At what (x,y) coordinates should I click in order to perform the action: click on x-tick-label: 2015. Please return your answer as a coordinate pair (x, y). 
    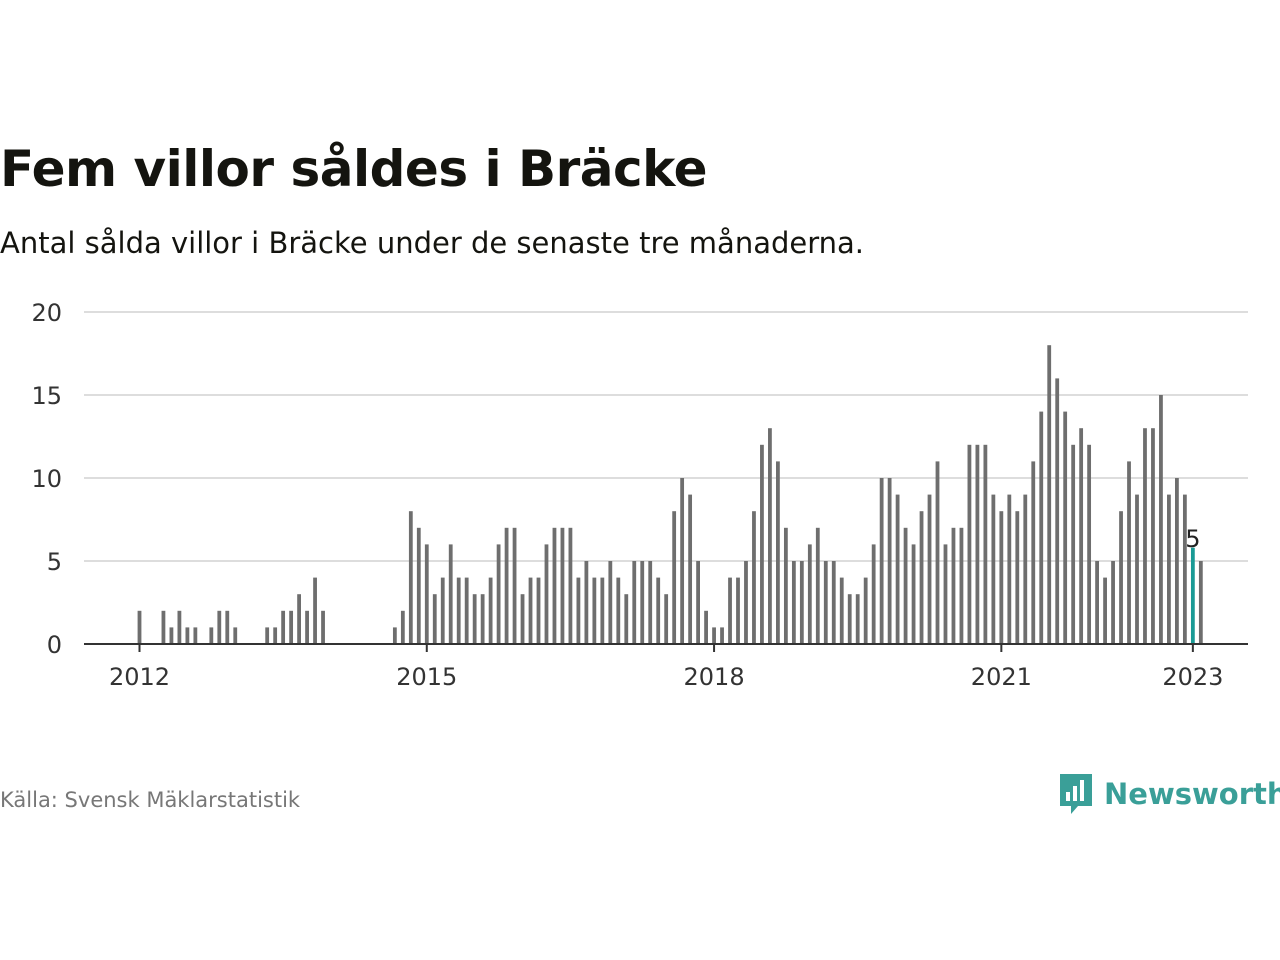
    Looking at the image, I should click on (426, 677).